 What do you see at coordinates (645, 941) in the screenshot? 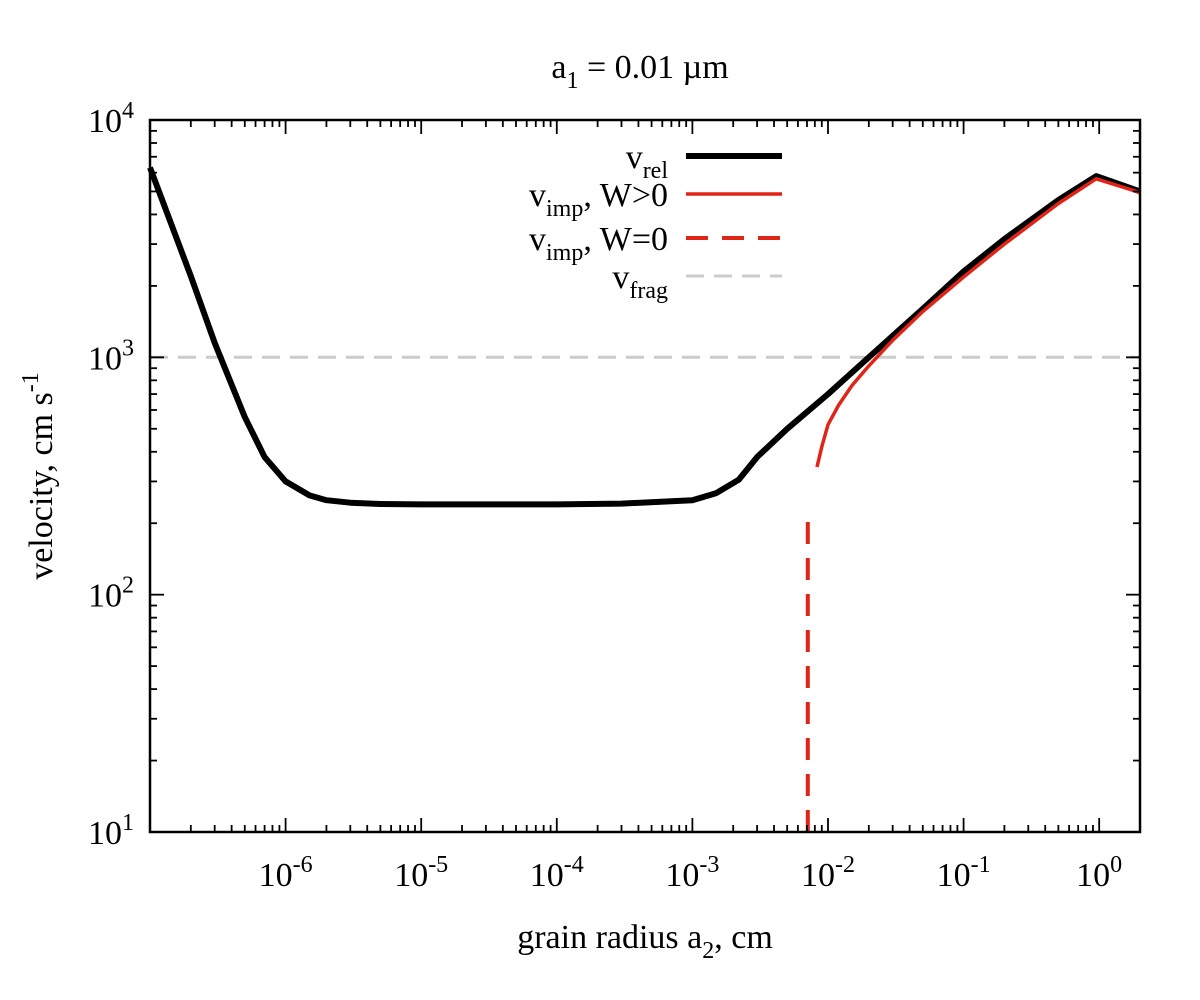
I see `x-axis-label: grain radius a2, cm` at bounding box center [645, 941].